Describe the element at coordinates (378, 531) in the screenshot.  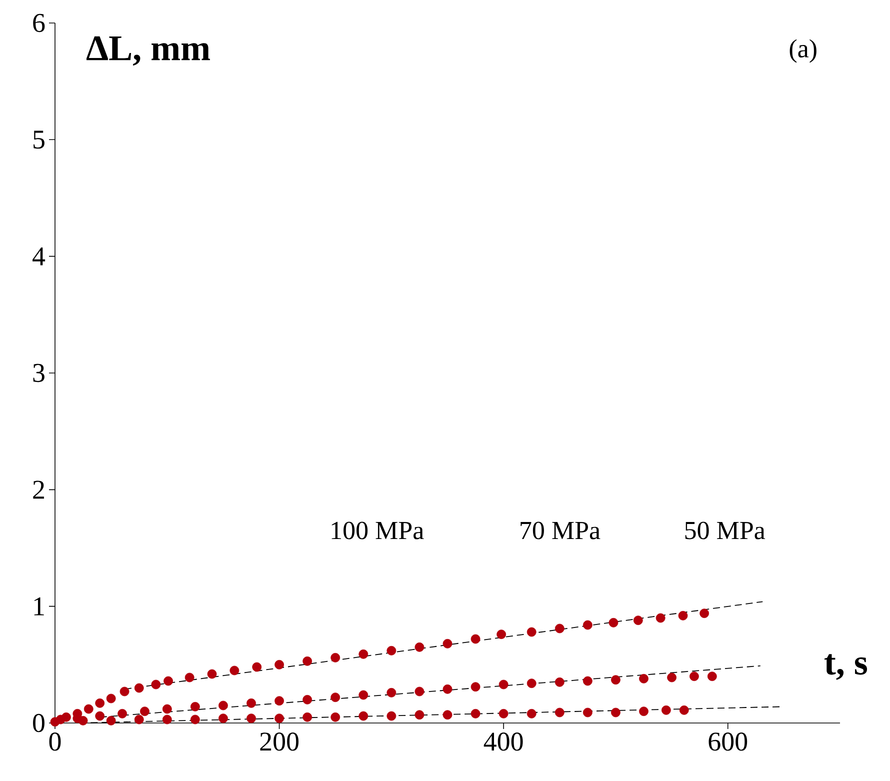
I see `annotation: 100 MPa` at that location.